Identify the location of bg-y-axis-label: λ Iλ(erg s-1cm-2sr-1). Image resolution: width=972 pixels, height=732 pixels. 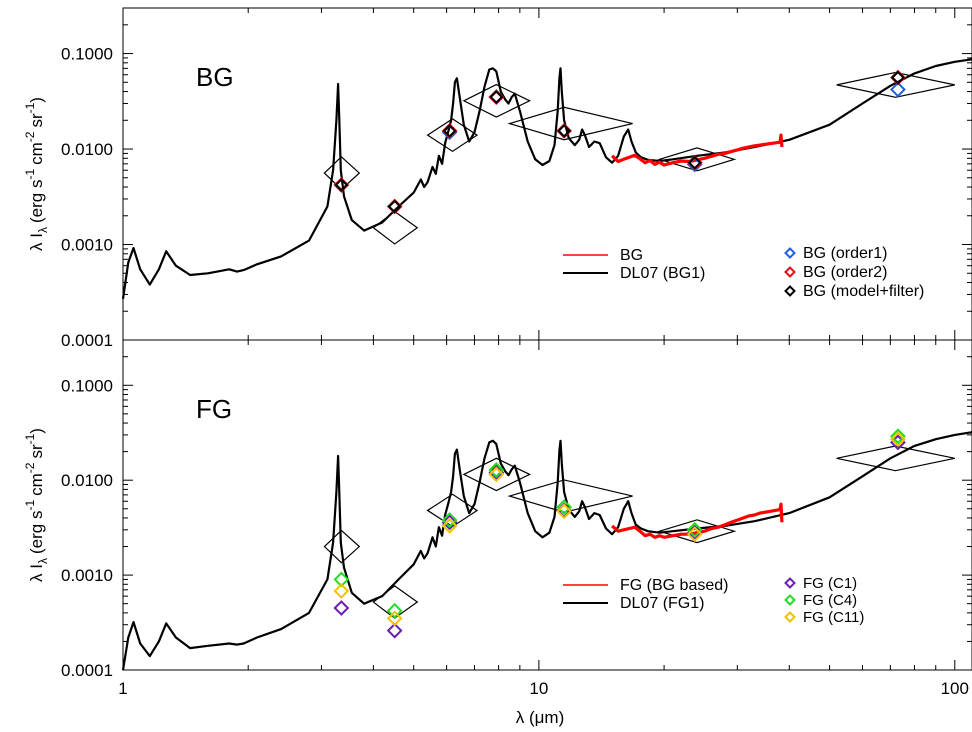
(36, 174).